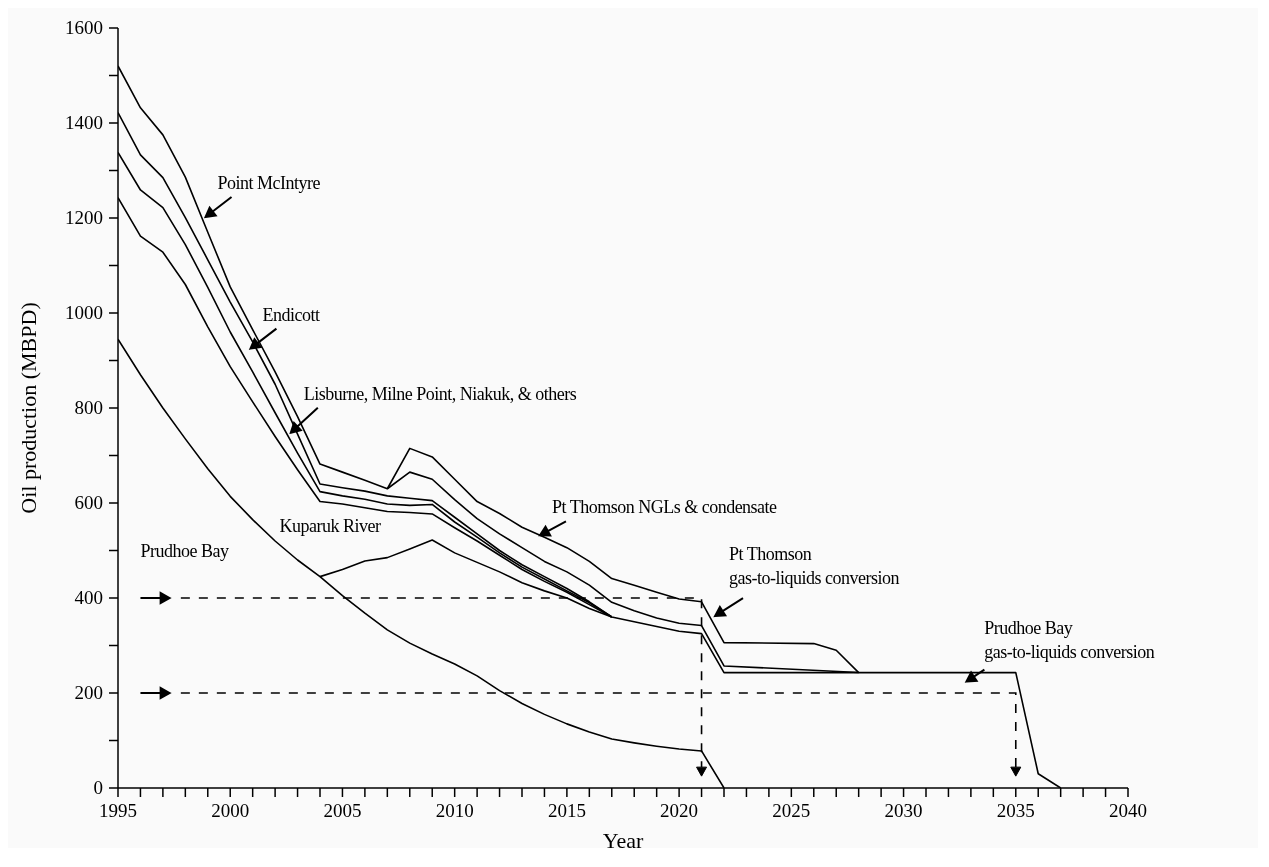 This screenshot has height=867, width=1269. What do you see at coordinates (342, 810) in the screenshot?
I see `x-tick-label: 2005` at bounding box center [342, 810].